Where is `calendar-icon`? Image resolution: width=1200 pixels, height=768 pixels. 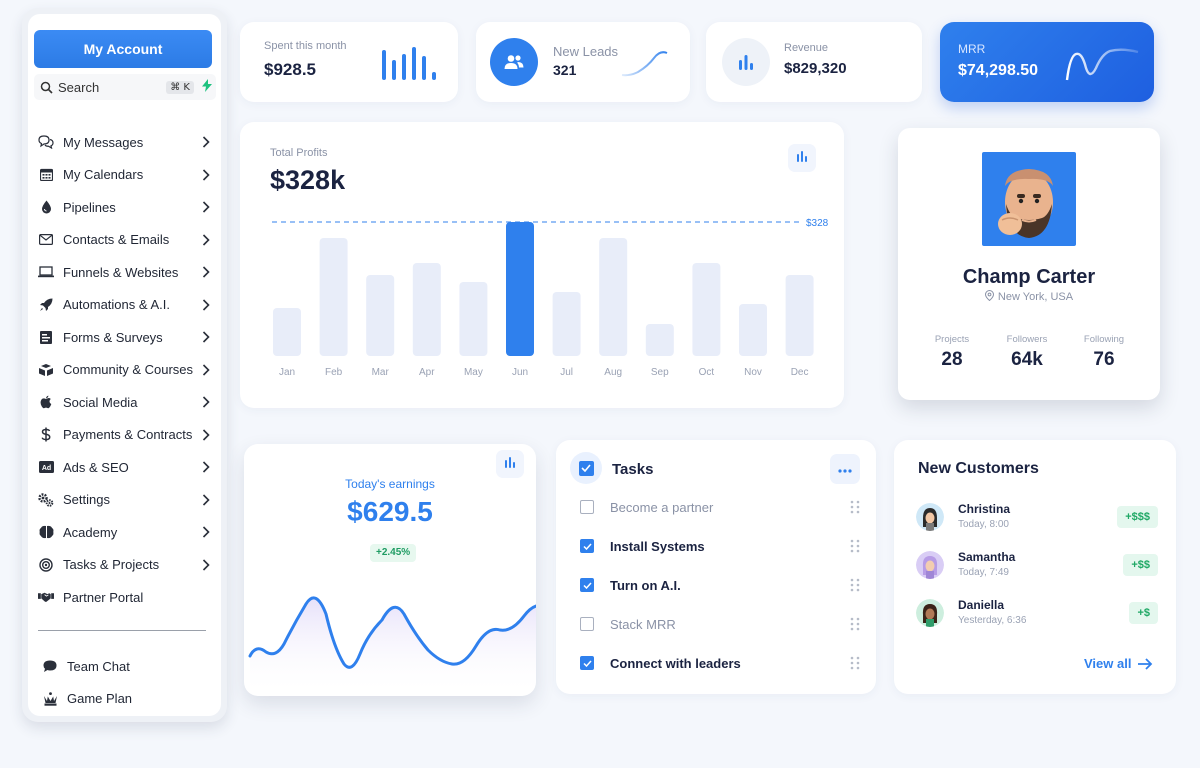 calendar-icon is located at coordinates (46, 175).